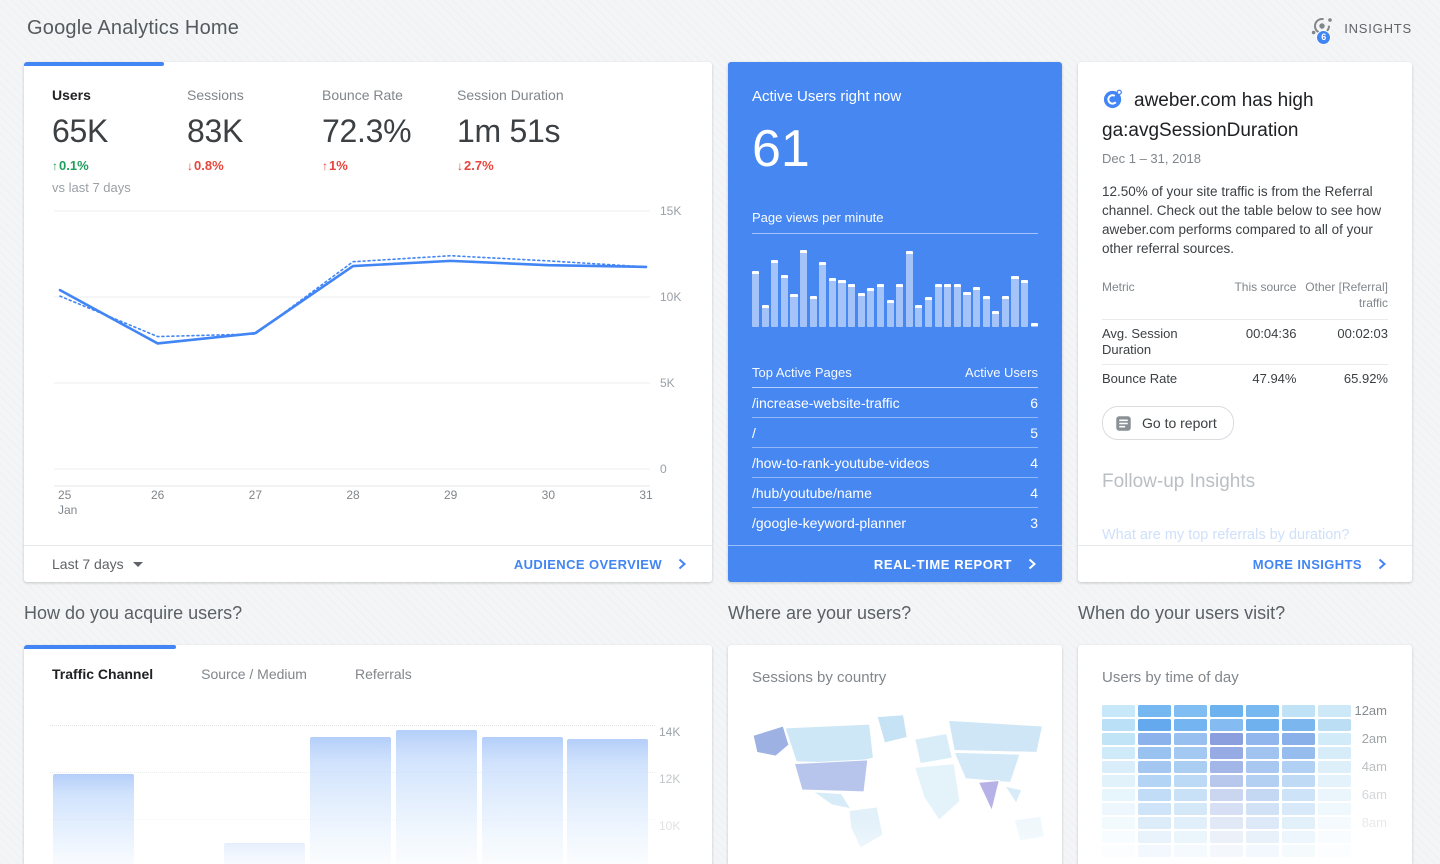  What do you see at coordinates (987, 767) in the screenshot?
I see `map-asia` at bounding box center [987, 767].